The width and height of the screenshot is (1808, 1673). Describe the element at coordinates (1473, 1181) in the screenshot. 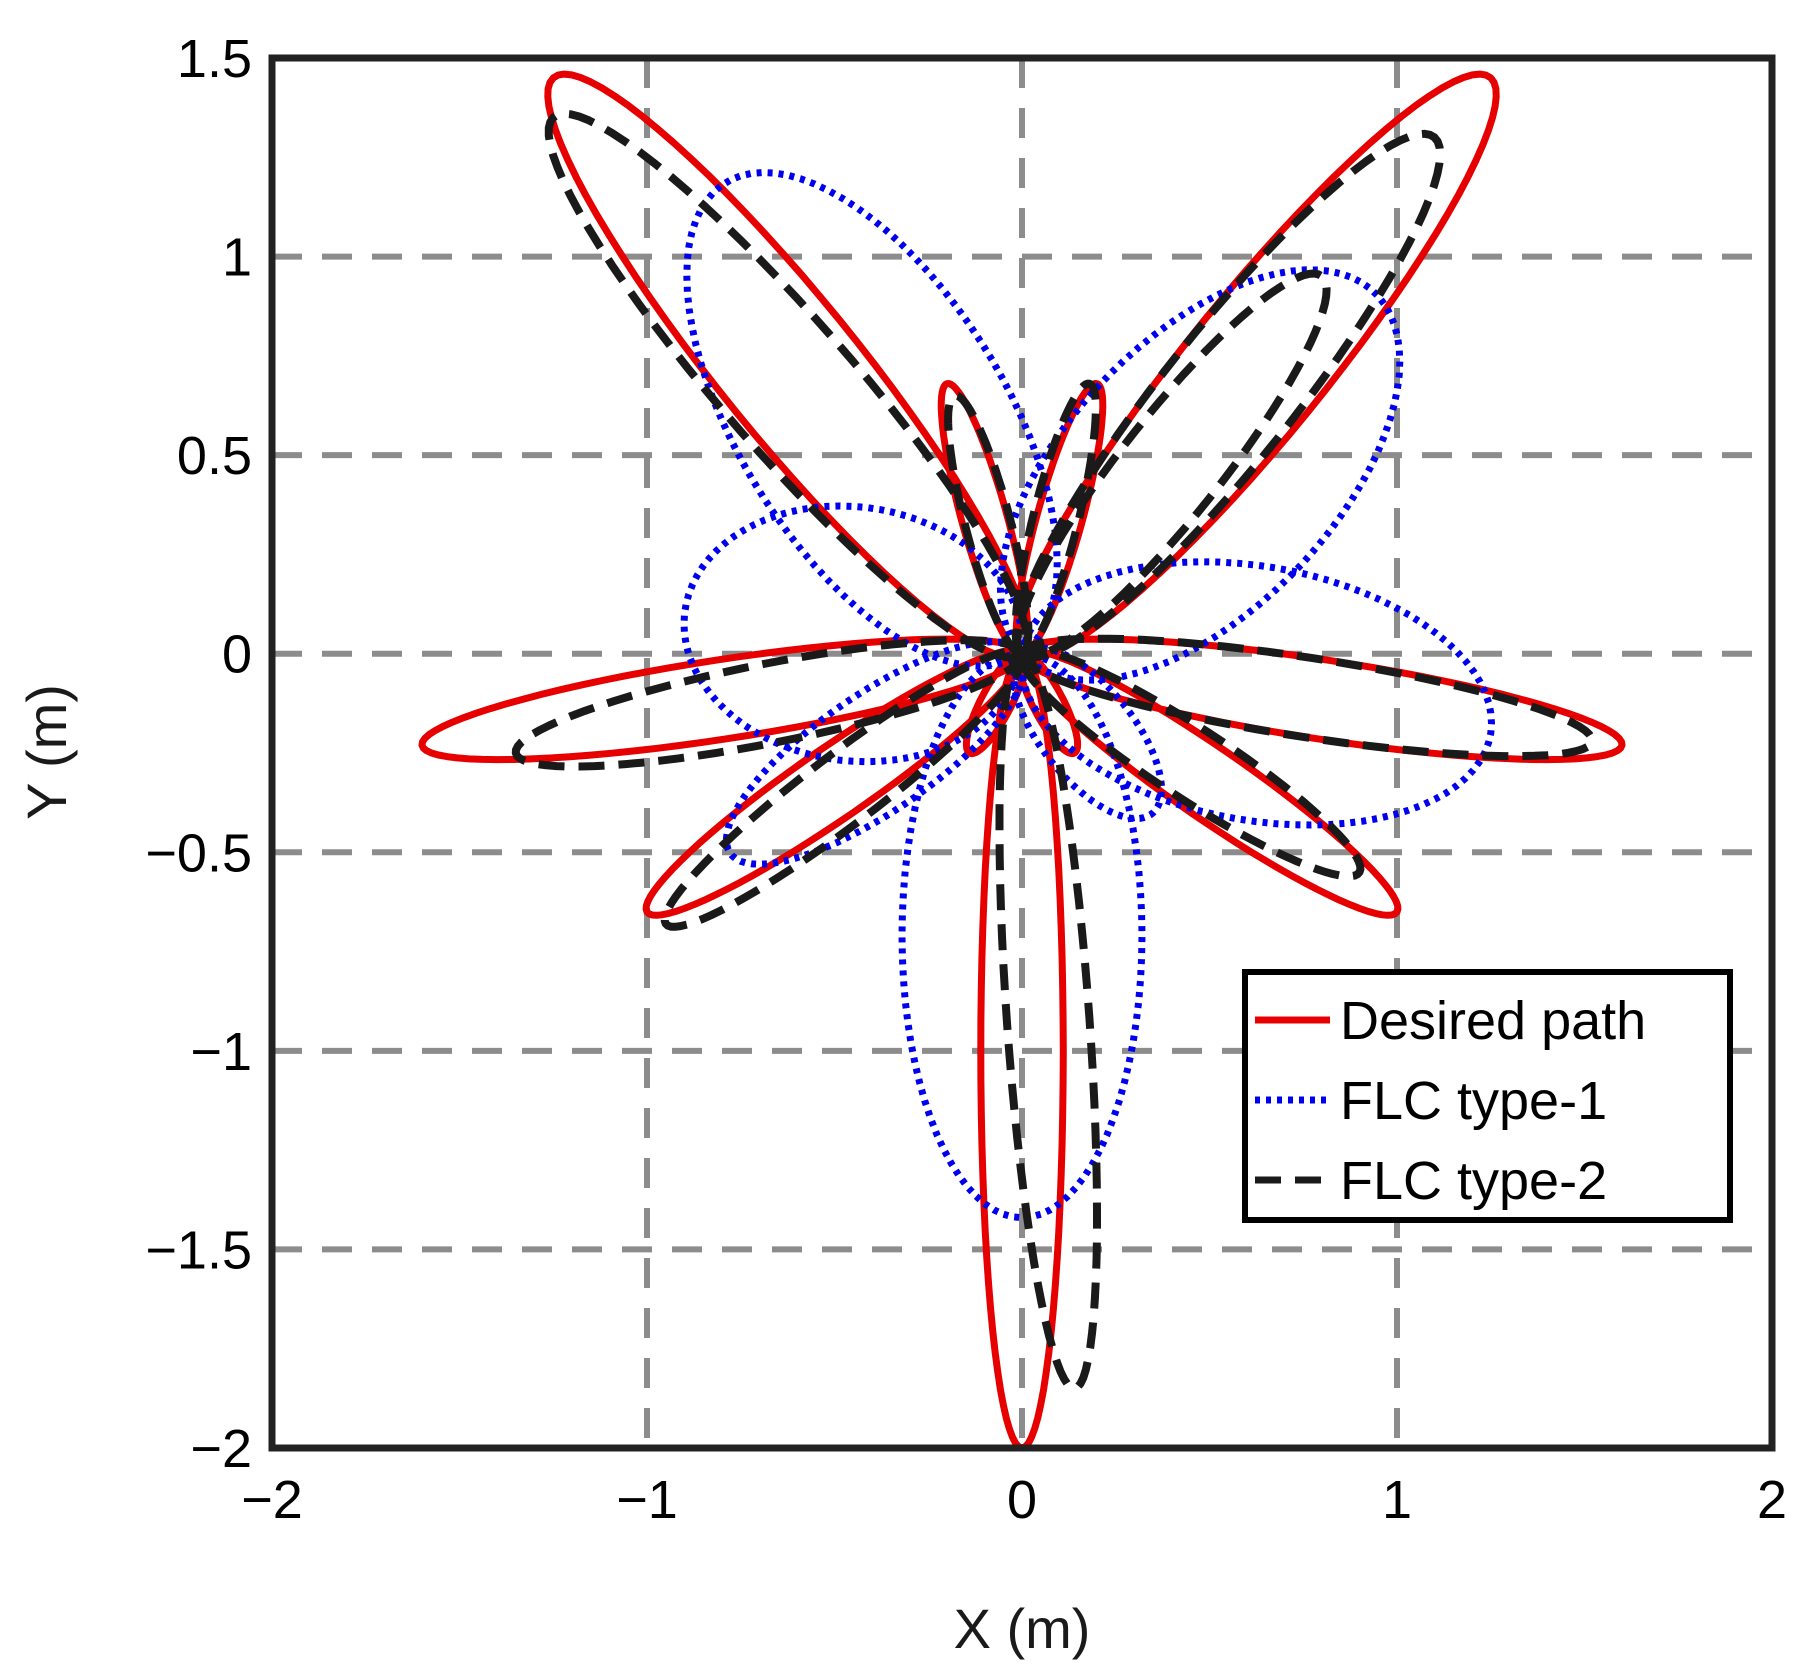

I see `legend-label-flc-type-2: FLC type-2` at that location.